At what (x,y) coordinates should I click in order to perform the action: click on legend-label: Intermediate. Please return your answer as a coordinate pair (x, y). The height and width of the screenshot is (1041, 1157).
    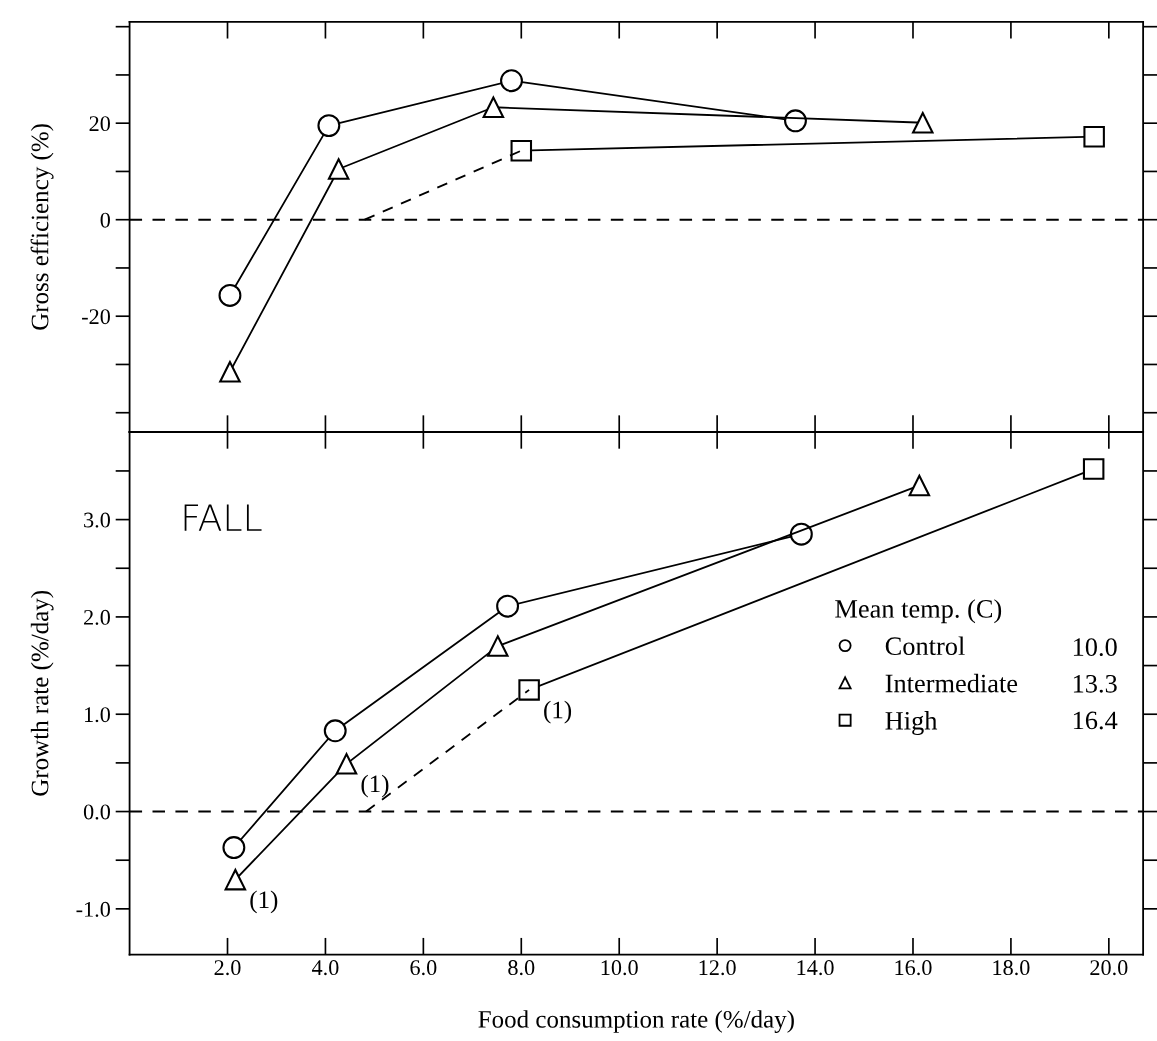
    Looking at the image, I should click on (951, 683).